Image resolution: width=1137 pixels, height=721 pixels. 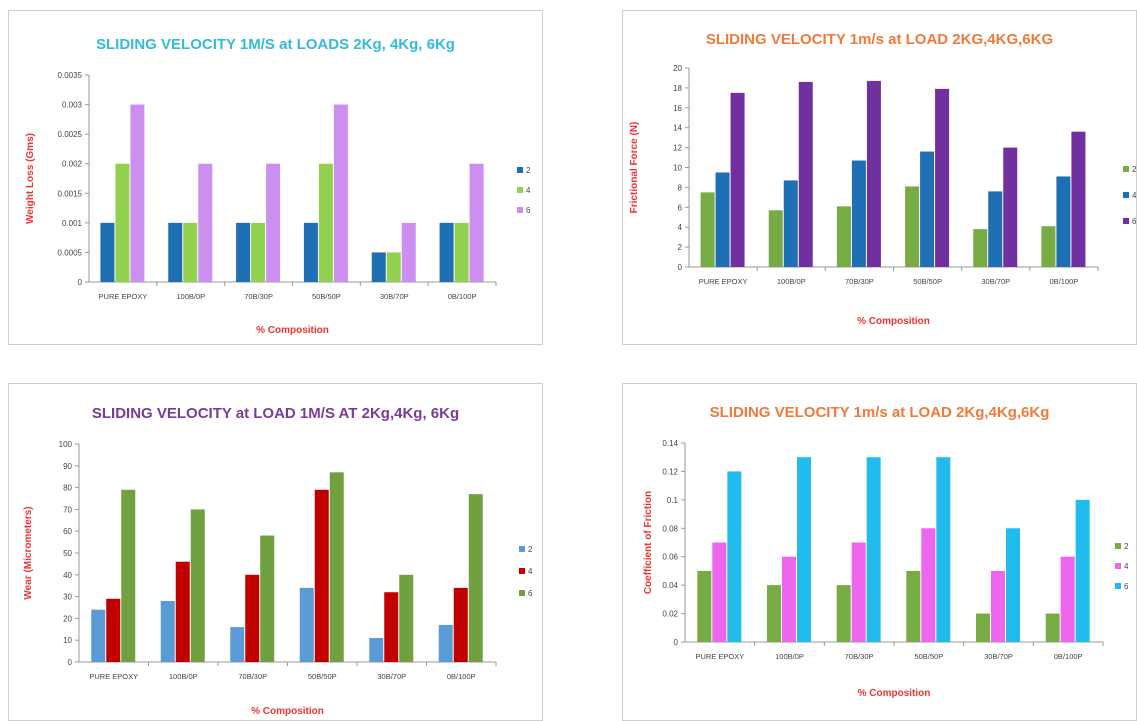 I want to click on y-axis-label: Coefficient of Friction, so click(x=648, y=542).